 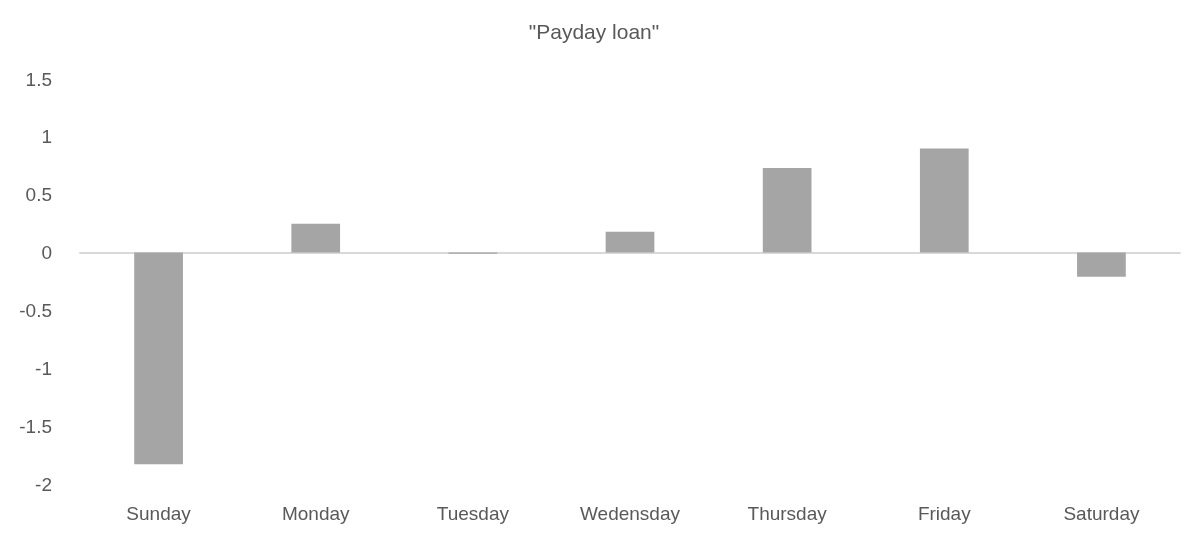 I want to click on chart-title: "Payday loan", so click(x=594, y=31).